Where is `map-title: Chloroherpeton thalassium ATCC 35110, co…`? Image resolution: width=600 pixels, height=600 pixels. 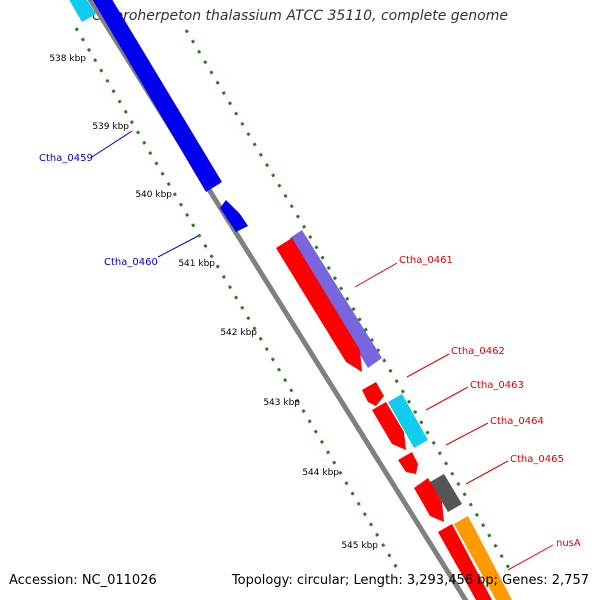
map-title: Chloroherpeton thalassium ATCC 35110, co… is located at coordinates (300, 16).